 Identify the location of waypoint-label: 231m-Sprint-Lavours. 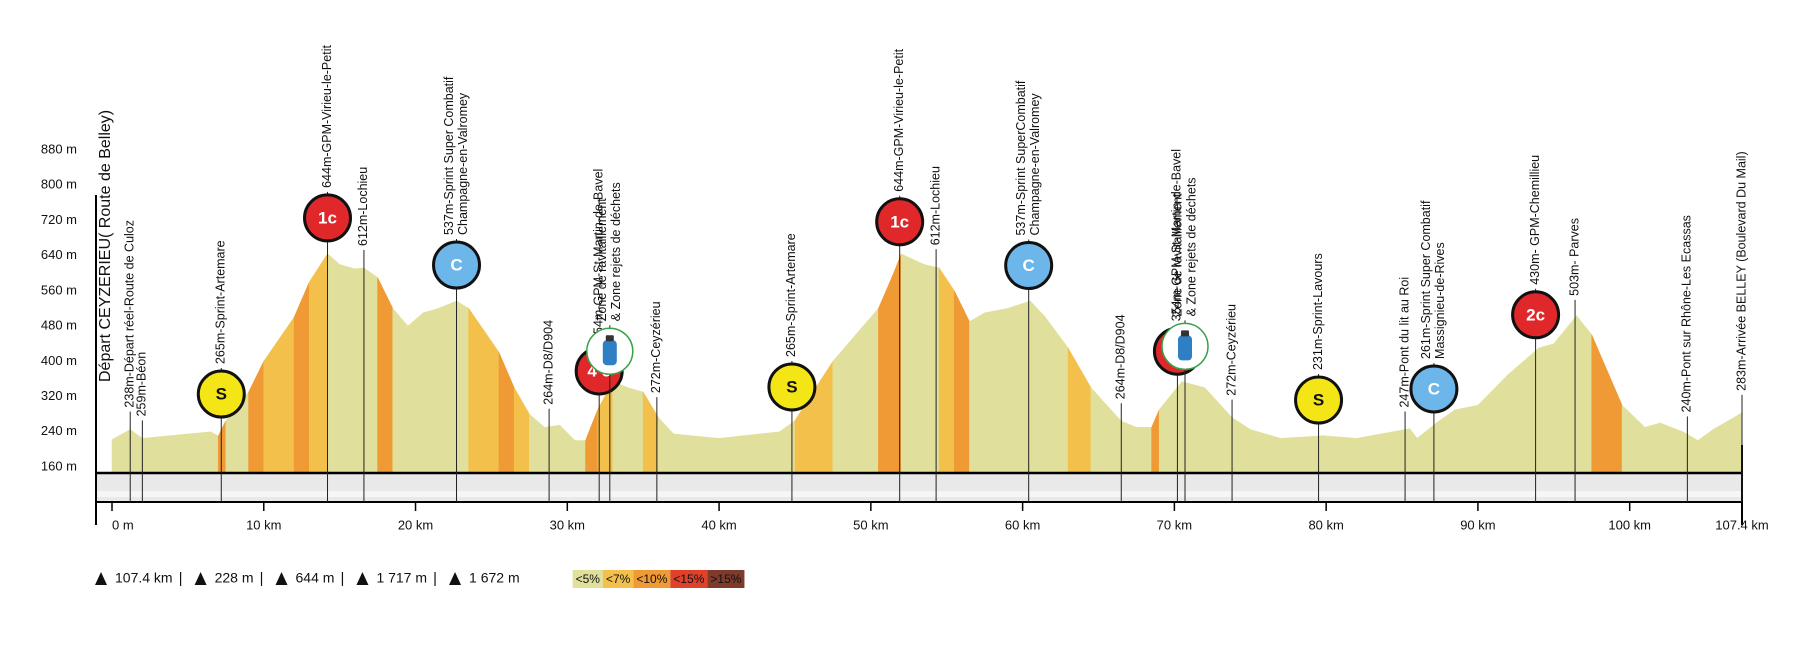
(1318, 311).